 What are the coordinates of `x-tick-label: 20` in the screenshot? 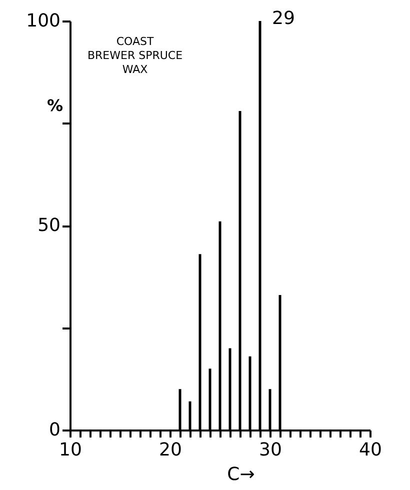 It's located at (170, 450).